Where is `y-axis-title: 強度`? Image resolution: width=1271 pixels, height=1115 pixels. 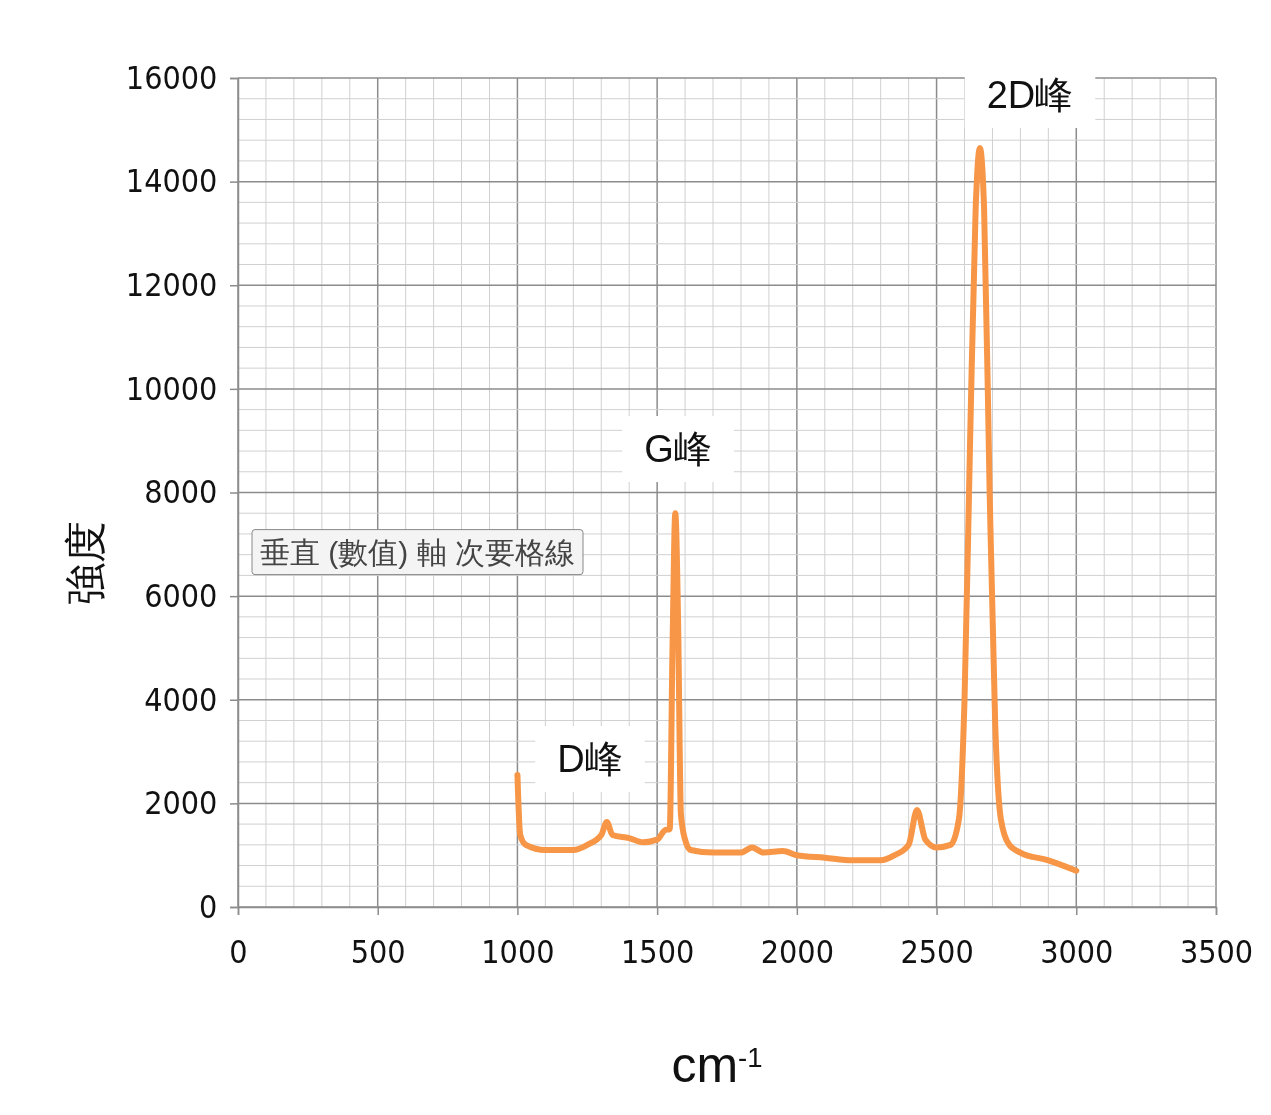 y-axis-title: 強度 is located at coordinates (85, 562).